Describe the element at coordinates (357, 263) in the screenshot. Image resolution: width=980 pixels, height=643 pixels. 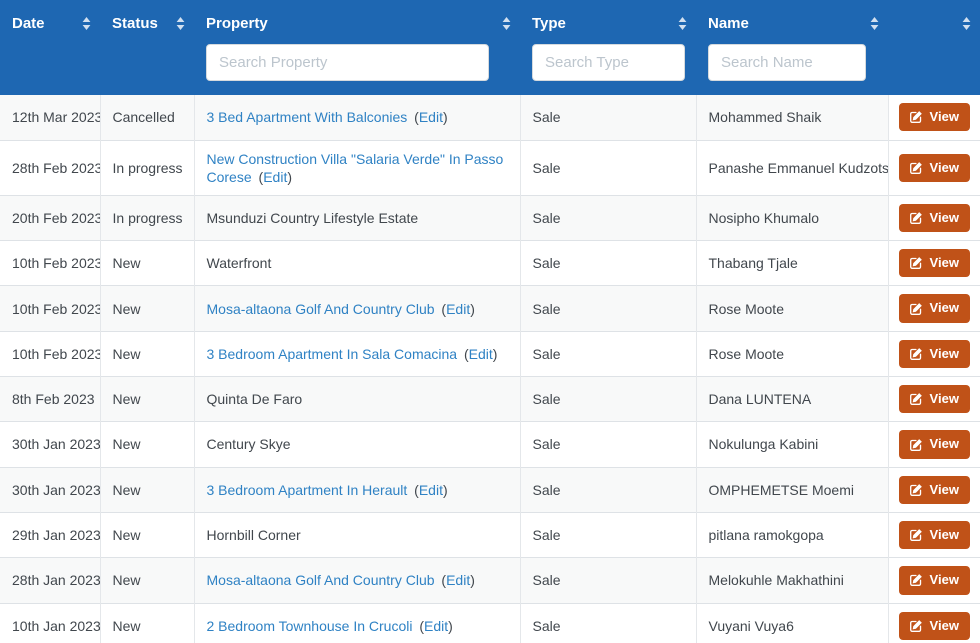
I see `cell-property: Waterfront` at that location.